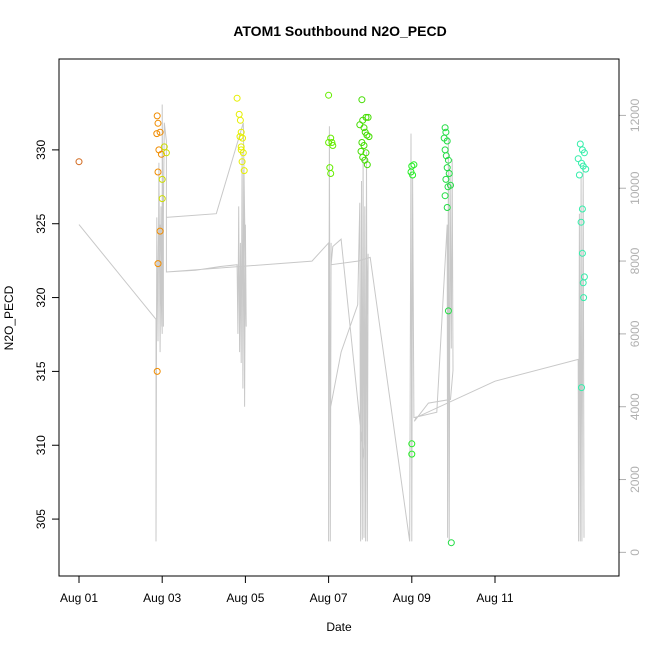 The width and height of the screenshot is (650, 650). I want to click on y-tick-label-4: 325, so click(41, 223).